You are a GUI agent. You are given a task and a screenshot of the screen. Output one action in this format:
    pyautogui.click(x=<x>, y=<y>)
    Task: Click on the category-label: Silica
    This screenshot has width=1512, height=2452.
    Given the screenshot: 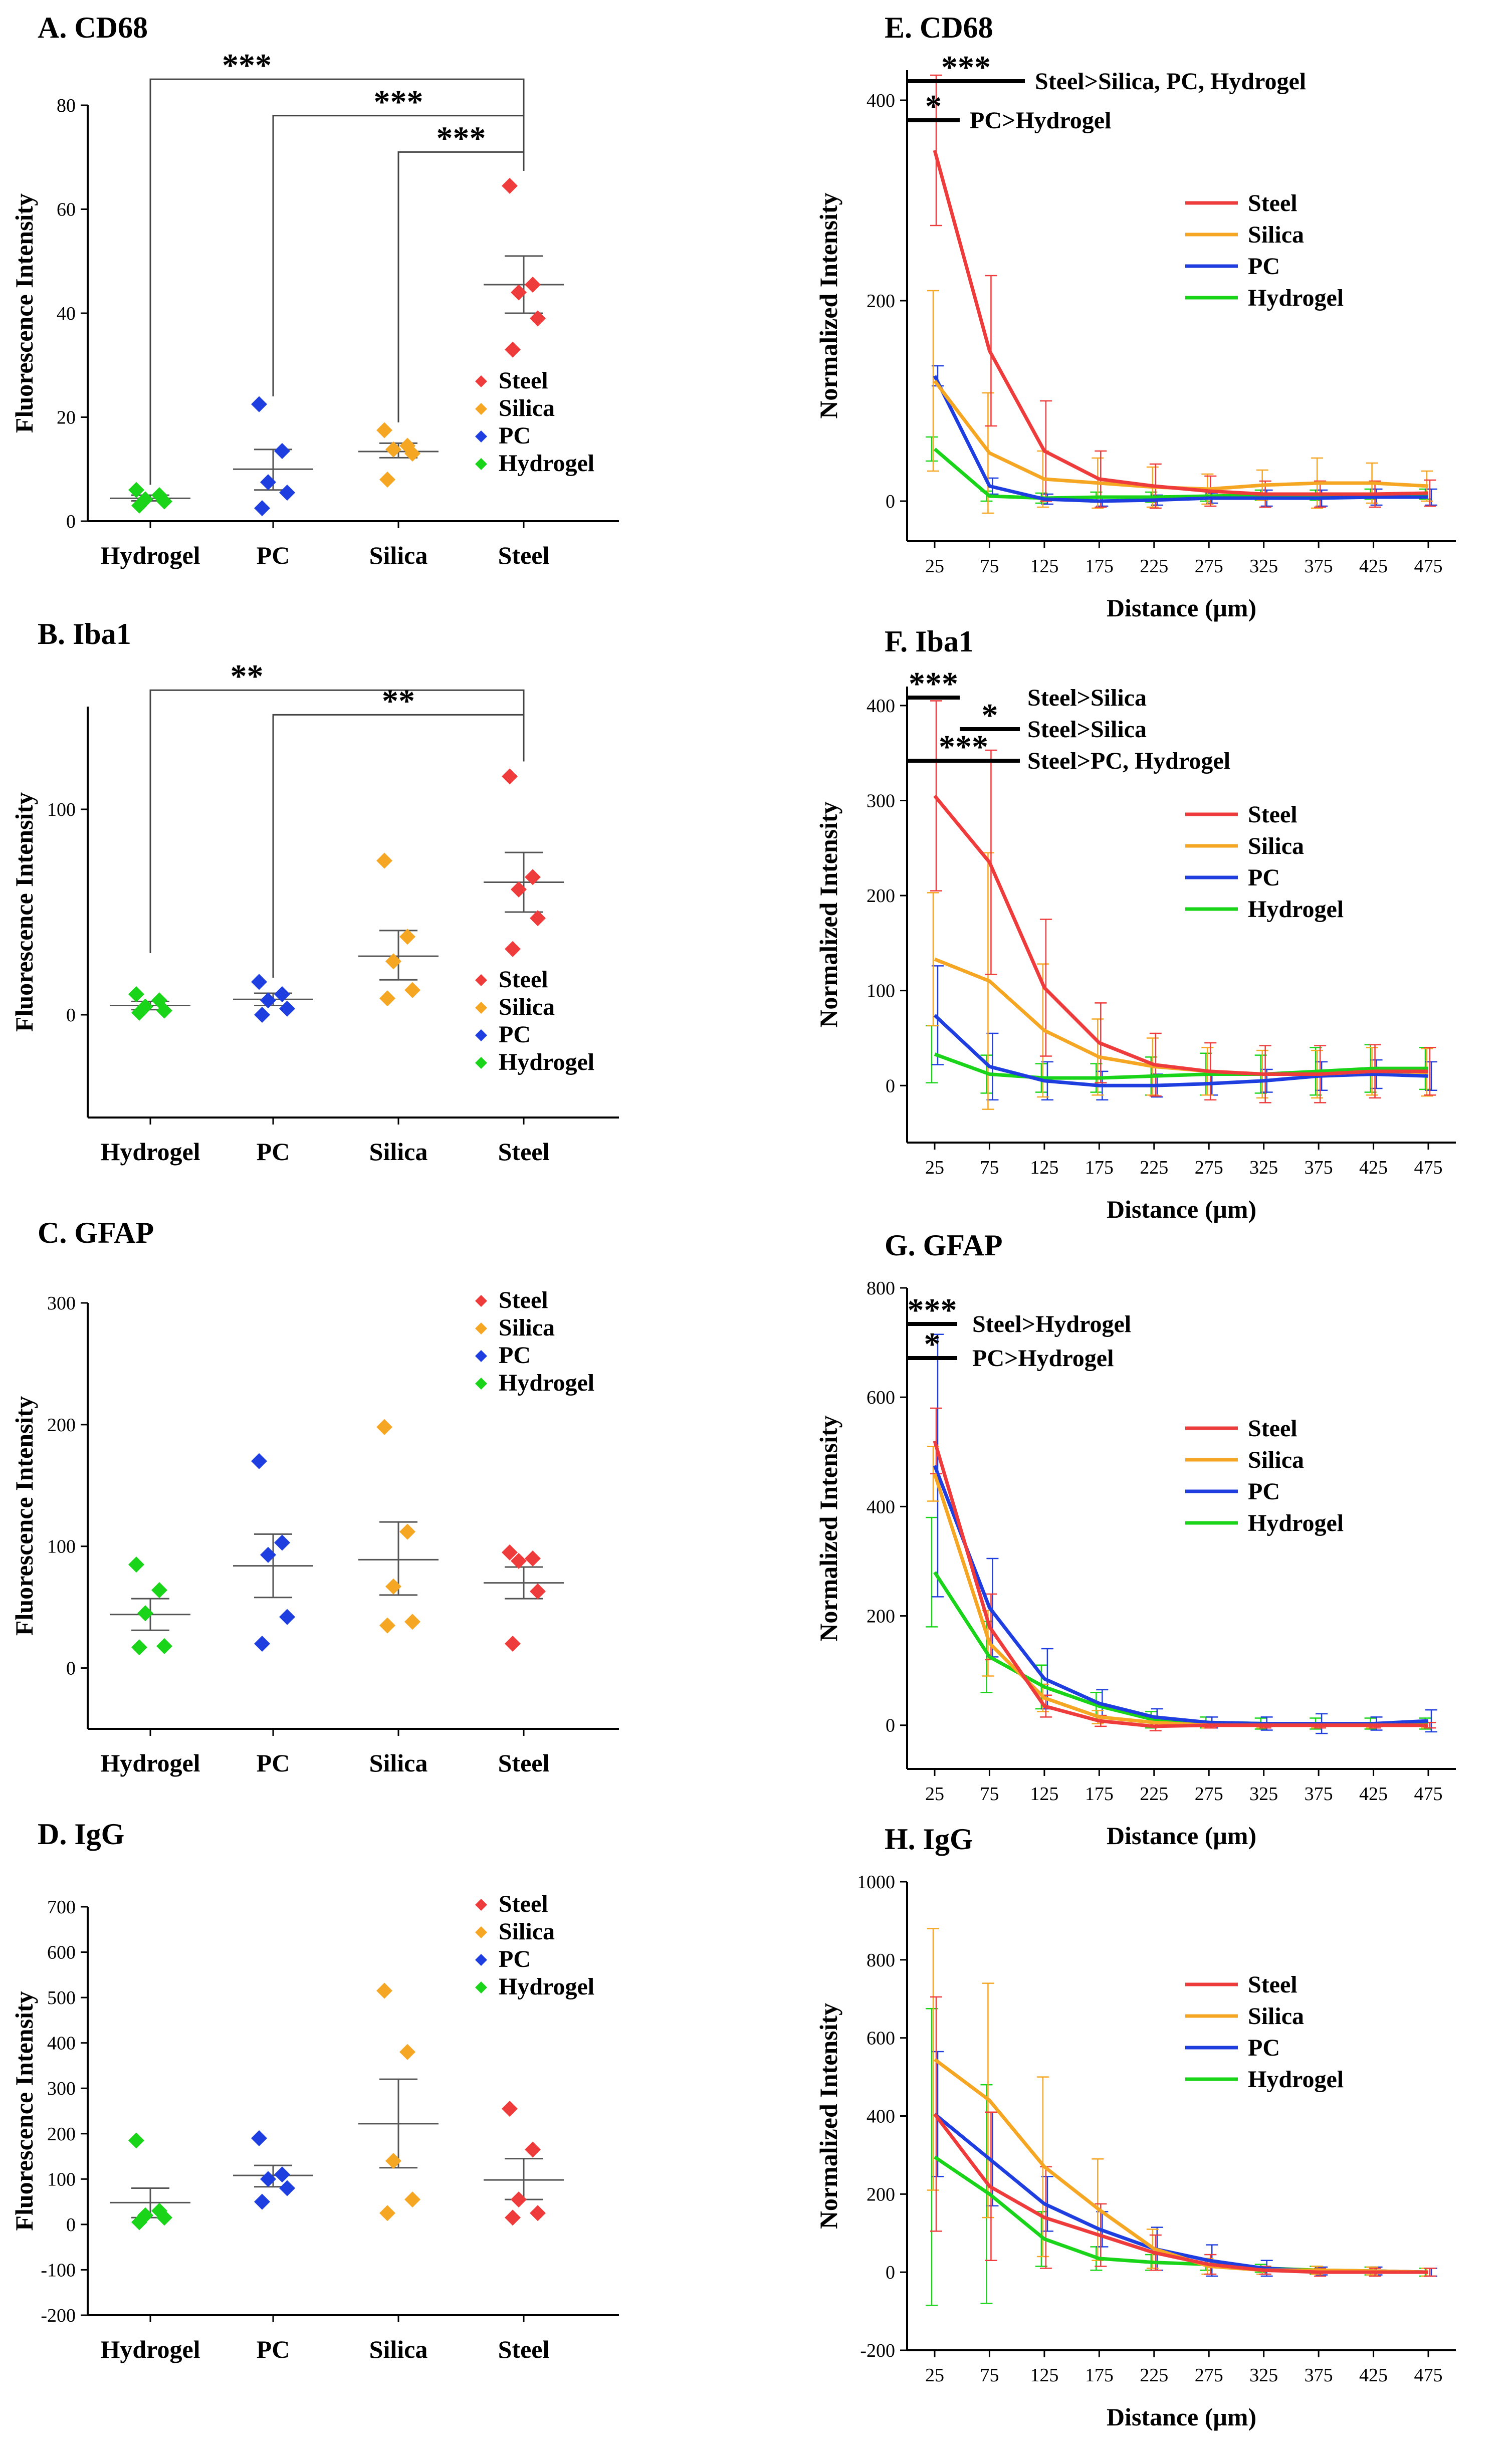 What is the action you would take?
    pyautogui.click(x=398, y=555)
    